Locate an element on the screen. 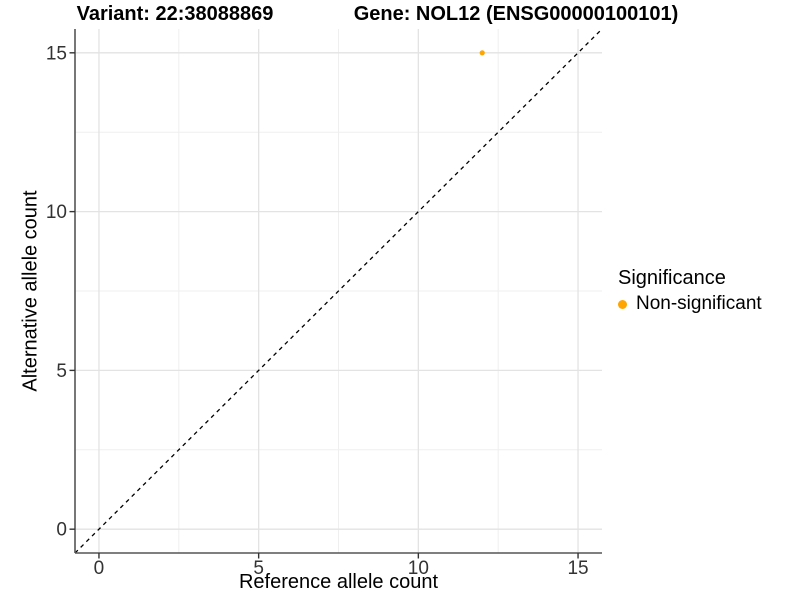 Image resolution: width=800 pixels, height=600 pixels. x-tick-label: 10 is located at coordinates (418, 568).